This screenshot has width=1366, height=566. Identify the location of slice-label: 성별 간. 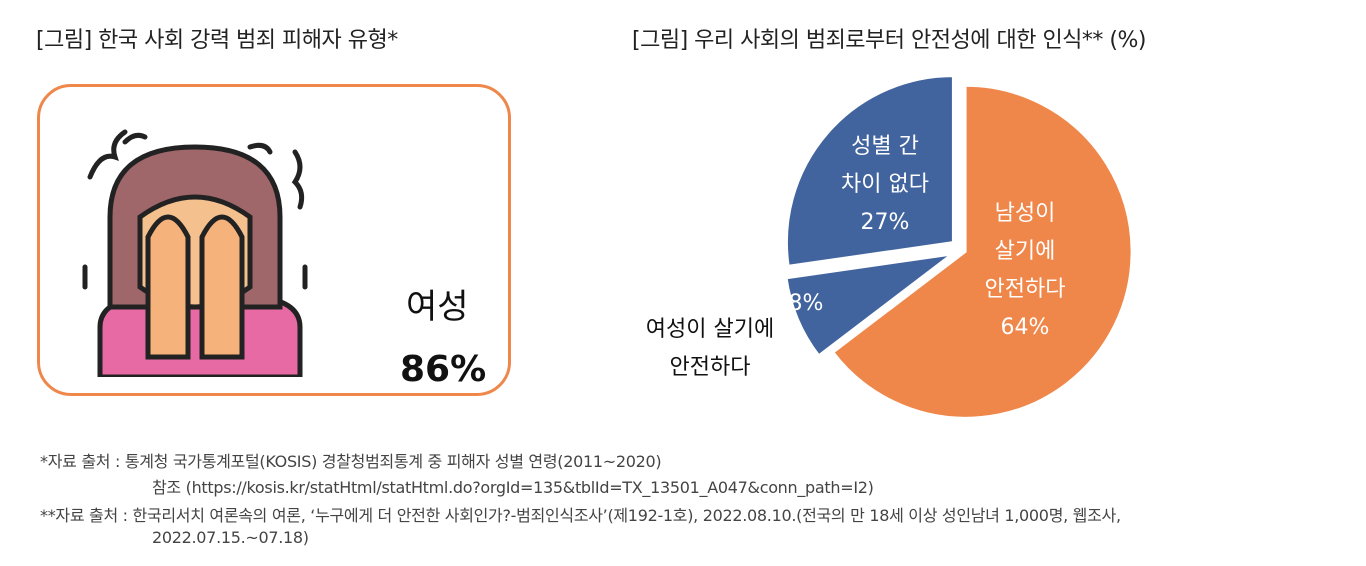
(885, 146).